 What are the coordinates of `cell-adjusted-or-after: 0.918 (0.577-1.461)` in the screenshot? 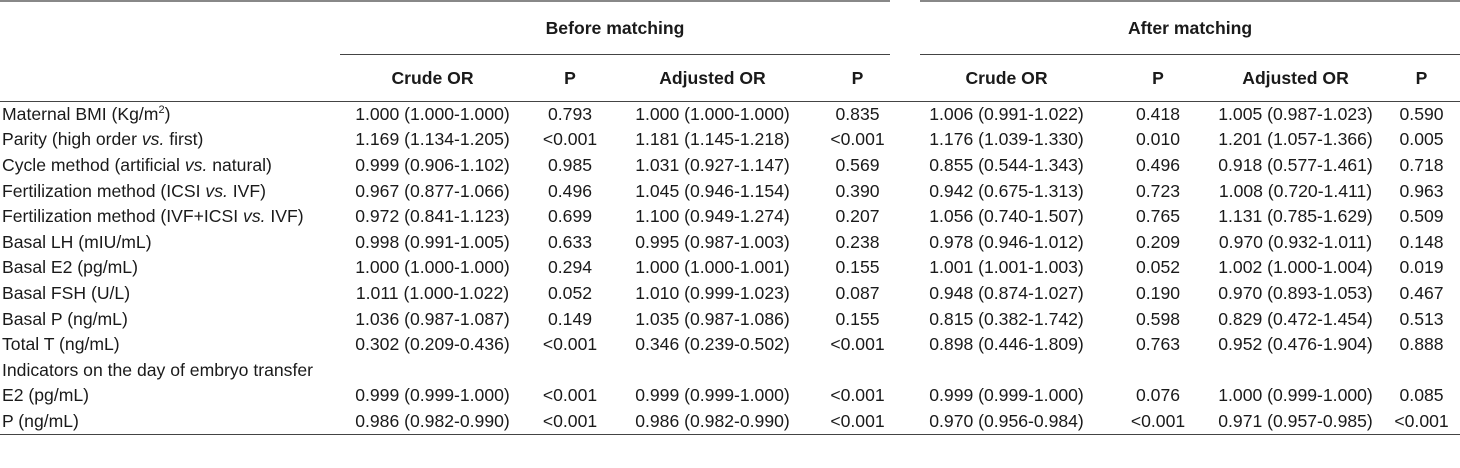 It's located at (1295, 164).